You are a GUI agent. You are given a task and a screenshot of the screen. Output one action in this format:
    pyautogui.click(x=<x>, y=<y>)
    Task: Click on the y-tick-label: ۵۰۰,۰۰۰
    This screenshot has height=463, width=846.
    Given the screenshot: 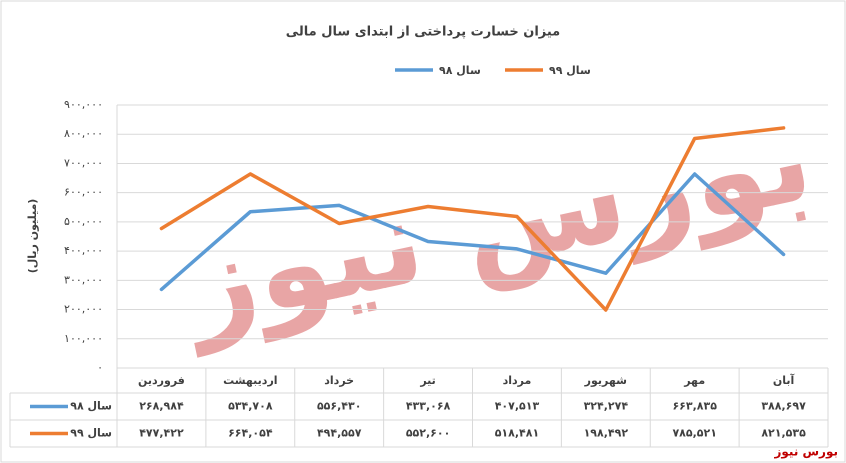 What is the action you would take?
    pyautogui.click(x=83, y=221)
    